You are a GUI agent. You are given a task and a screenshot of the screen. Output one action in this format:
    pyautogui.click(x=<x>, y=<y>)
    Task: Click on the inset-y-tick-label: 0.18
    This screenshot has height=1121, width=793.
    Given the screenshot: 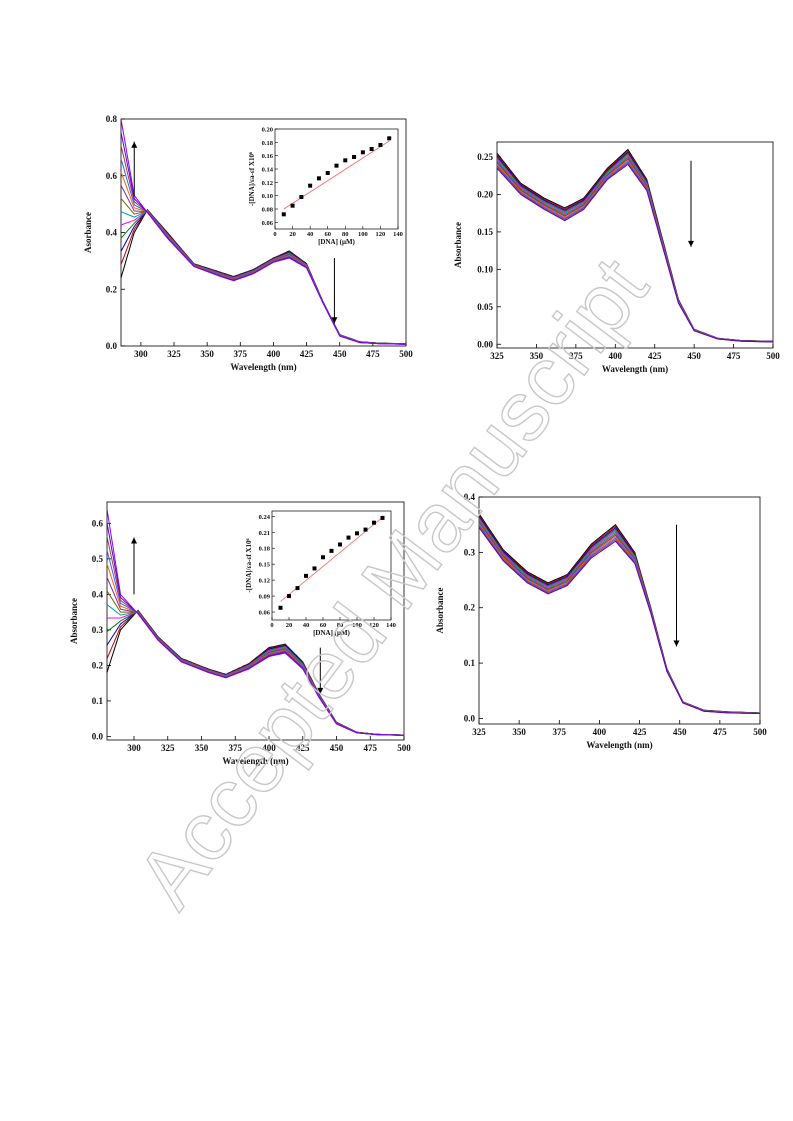 What is the action you would take?
    pyautogui.click(x=268, y=143)
    